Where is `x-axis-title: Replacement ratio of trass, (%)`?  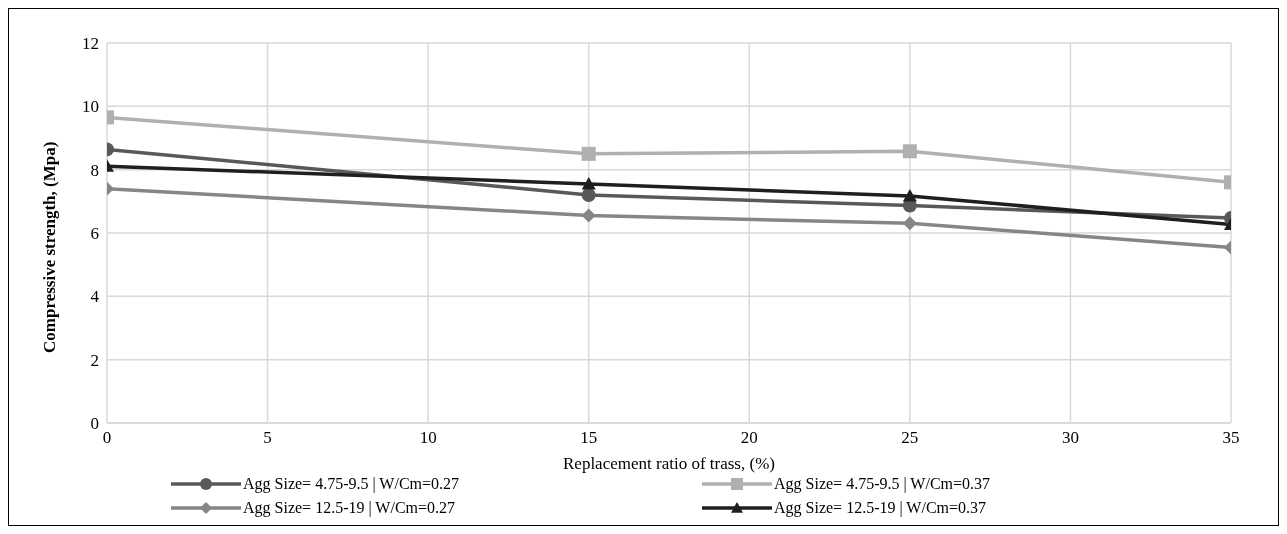 x-axis-title: Replacement ratio of trass, (%) is located at coordinates (669, 463).